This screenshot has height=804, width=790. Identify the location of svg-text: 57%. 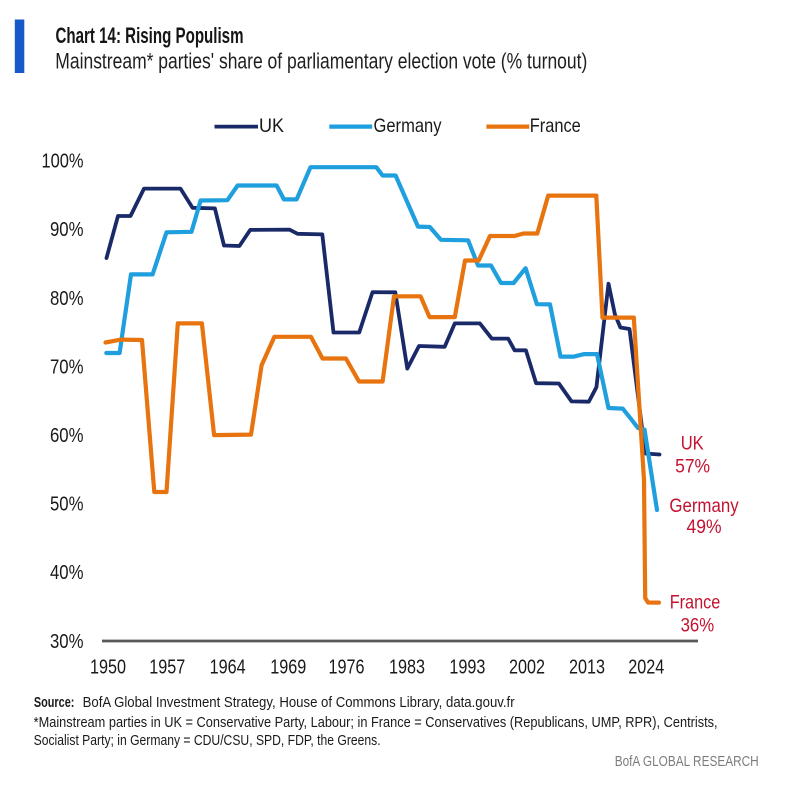
(692, 467).